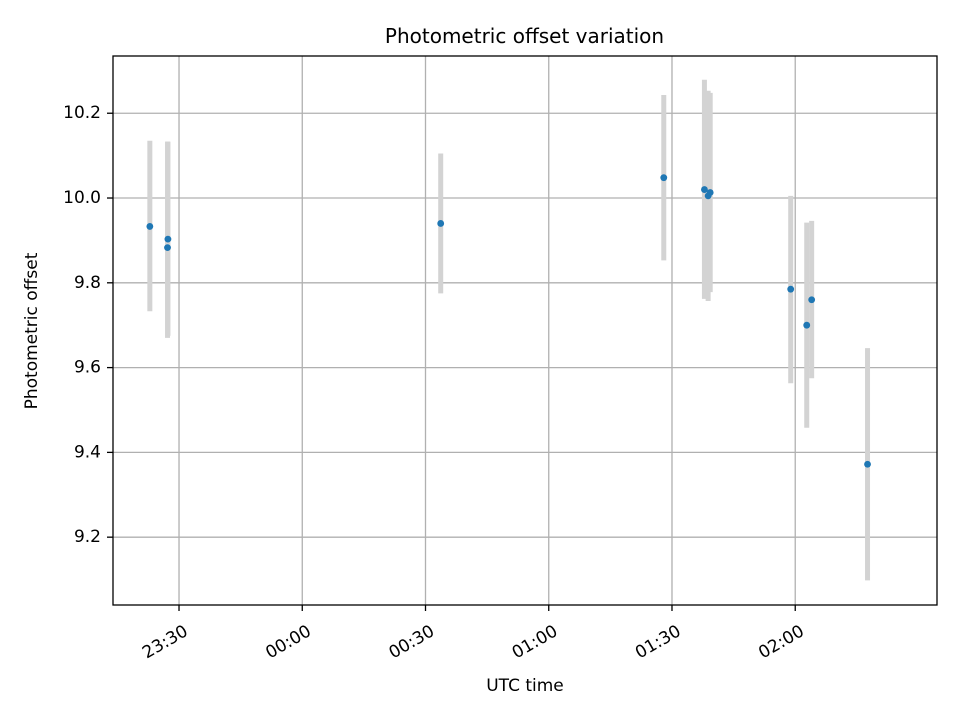 This screenshot has height=720, width=960. What do you see at coordinates (87, 537) in the screenshot?
I see `y-tick-label: 9.2` at bounding box center [87, 537].